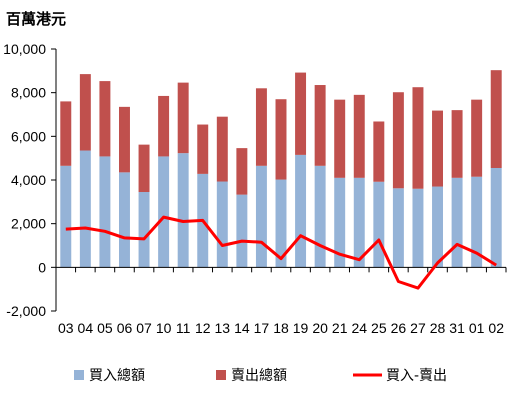 The height and width of the screenshot is (403, 519). What do you see at coordinates (28, 180) in the screenshot?
I see `y-tick-label: 4,000` at bounding box center [28, 180].